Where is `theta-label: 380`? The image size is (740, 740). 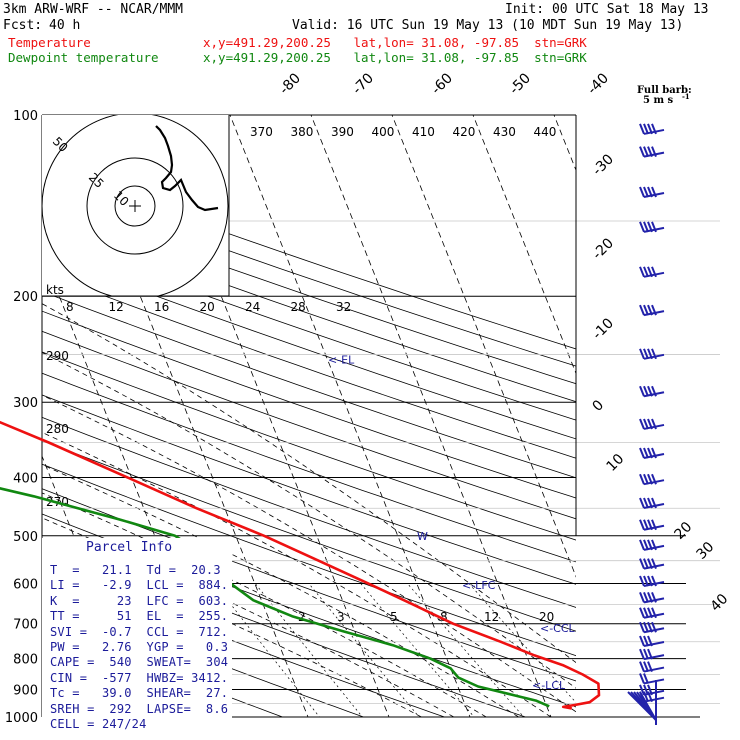
theta-label: 380 is located at coordinates (302, 132).